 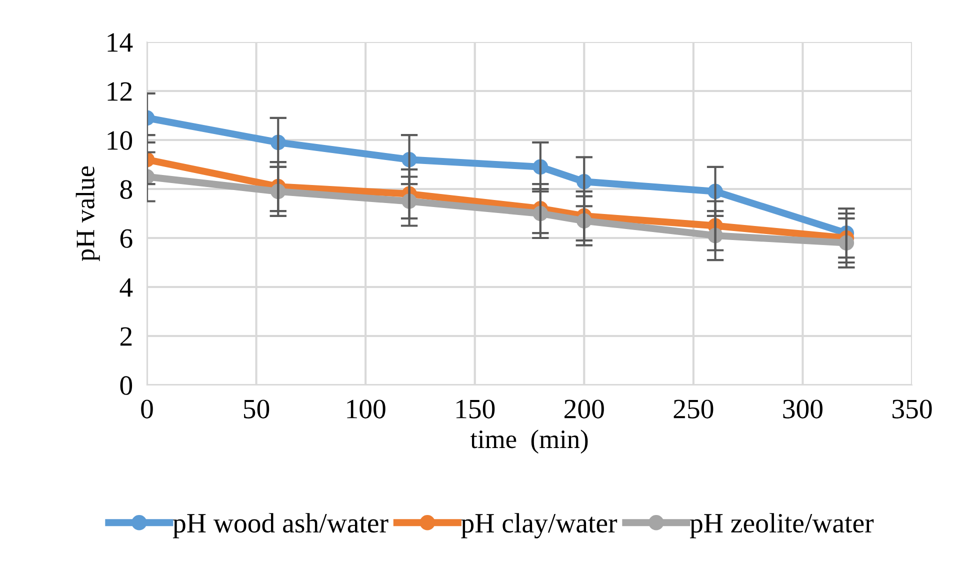 What do you see at coordinates (126, 385) in the screenshot?
I see `y-tick-label: 0` at bounding box center [126, 385].